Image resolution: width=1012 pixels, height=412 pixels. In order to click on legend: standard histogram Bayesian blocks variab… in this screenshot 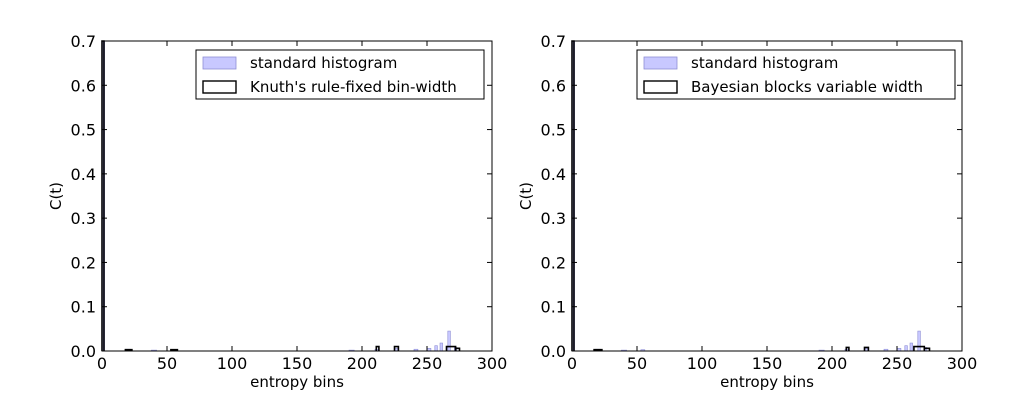, I will do `click(796, 74)`.